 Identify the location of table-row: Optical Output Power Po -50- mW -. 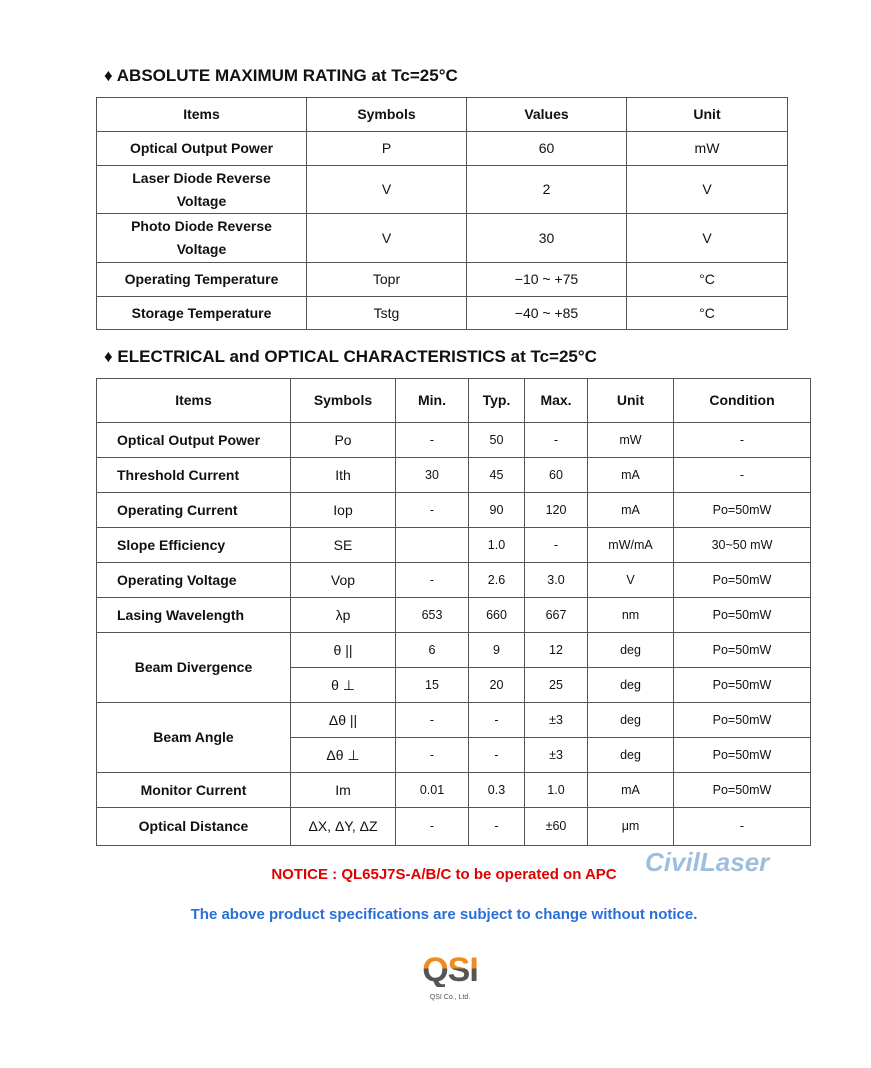
(453, 440).